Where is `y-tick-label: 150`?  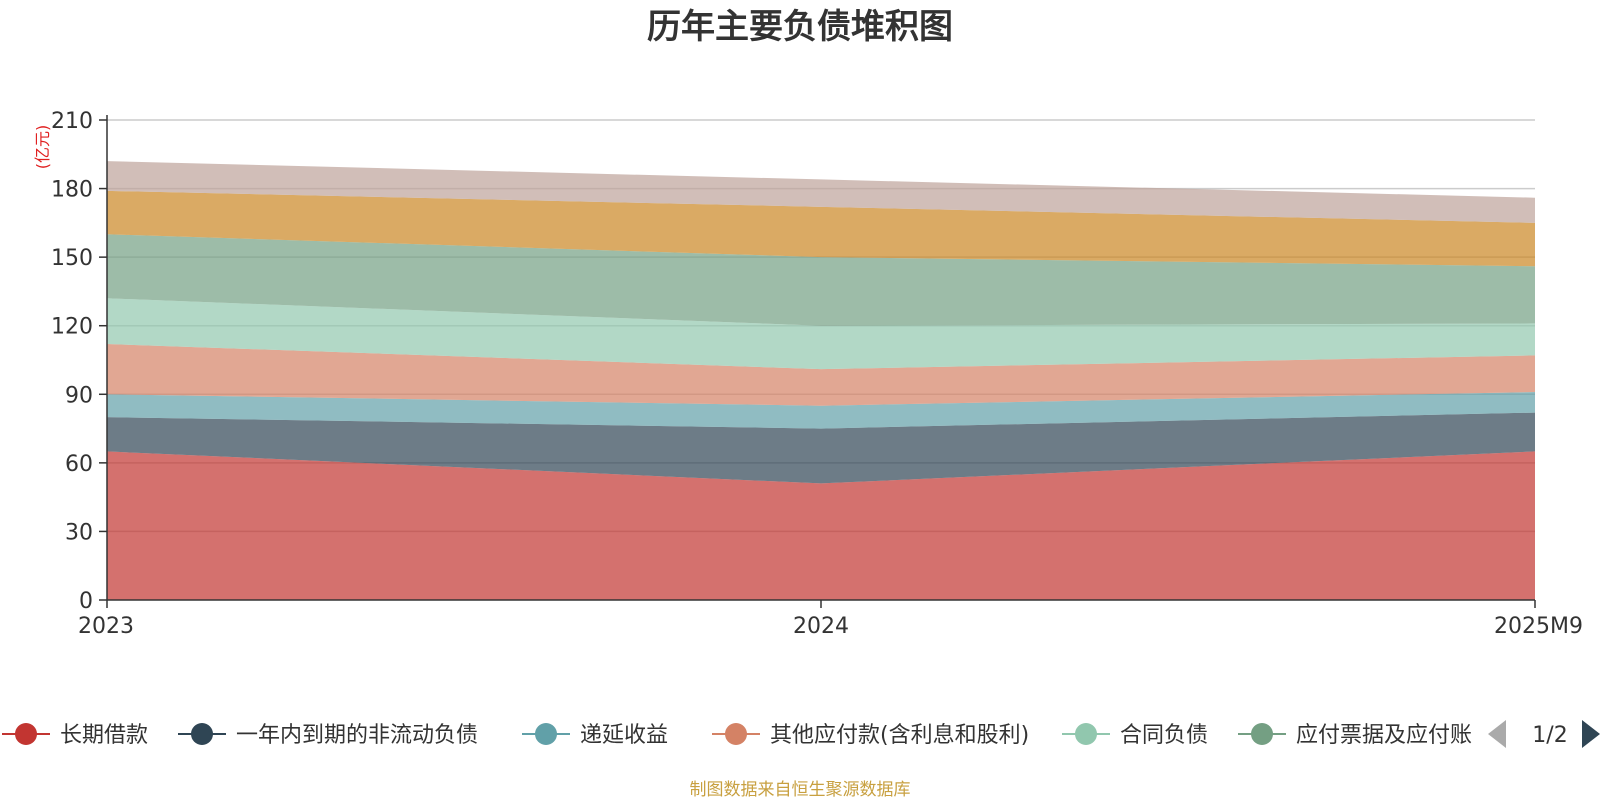 y-tick-label: 150 is located at coordinates (72, 258).